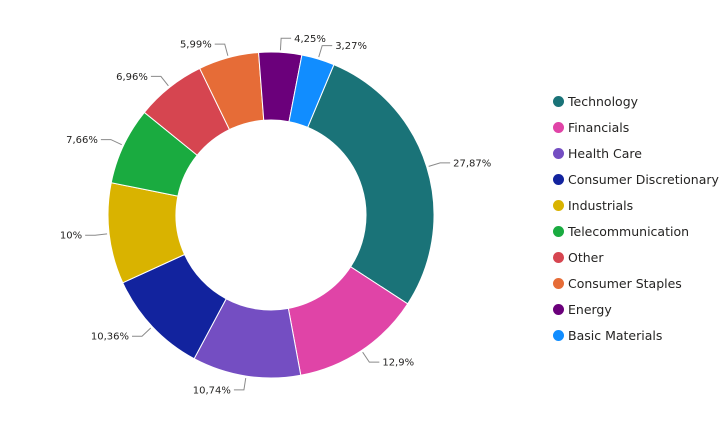  Describe the element at coordinates (371, 184) in the screenshot. I see `slice-technology` at that location.